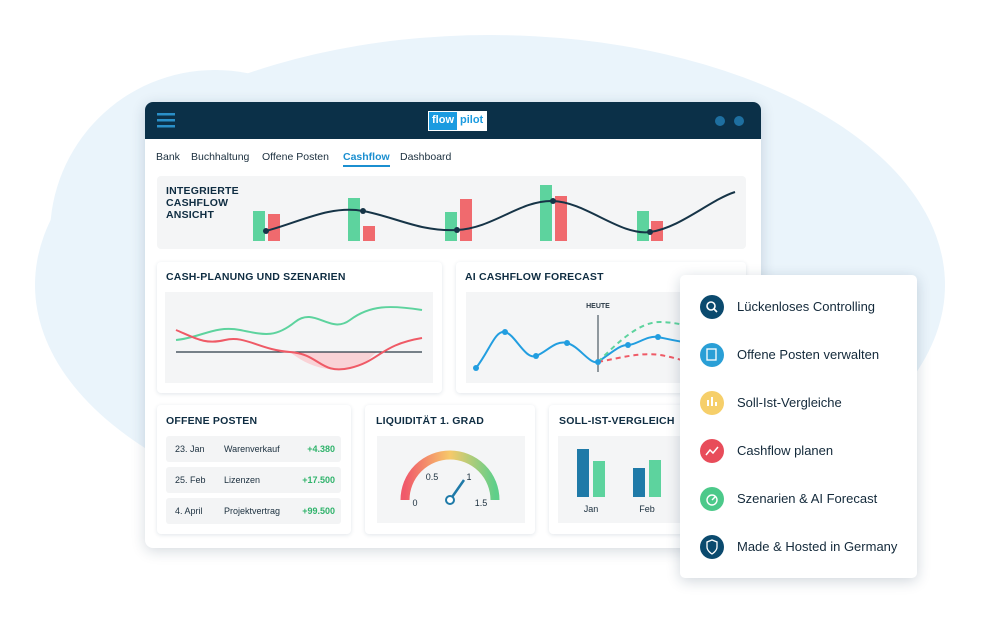  I want to click on feature-item: Cashflow planen, so click(785, 450).